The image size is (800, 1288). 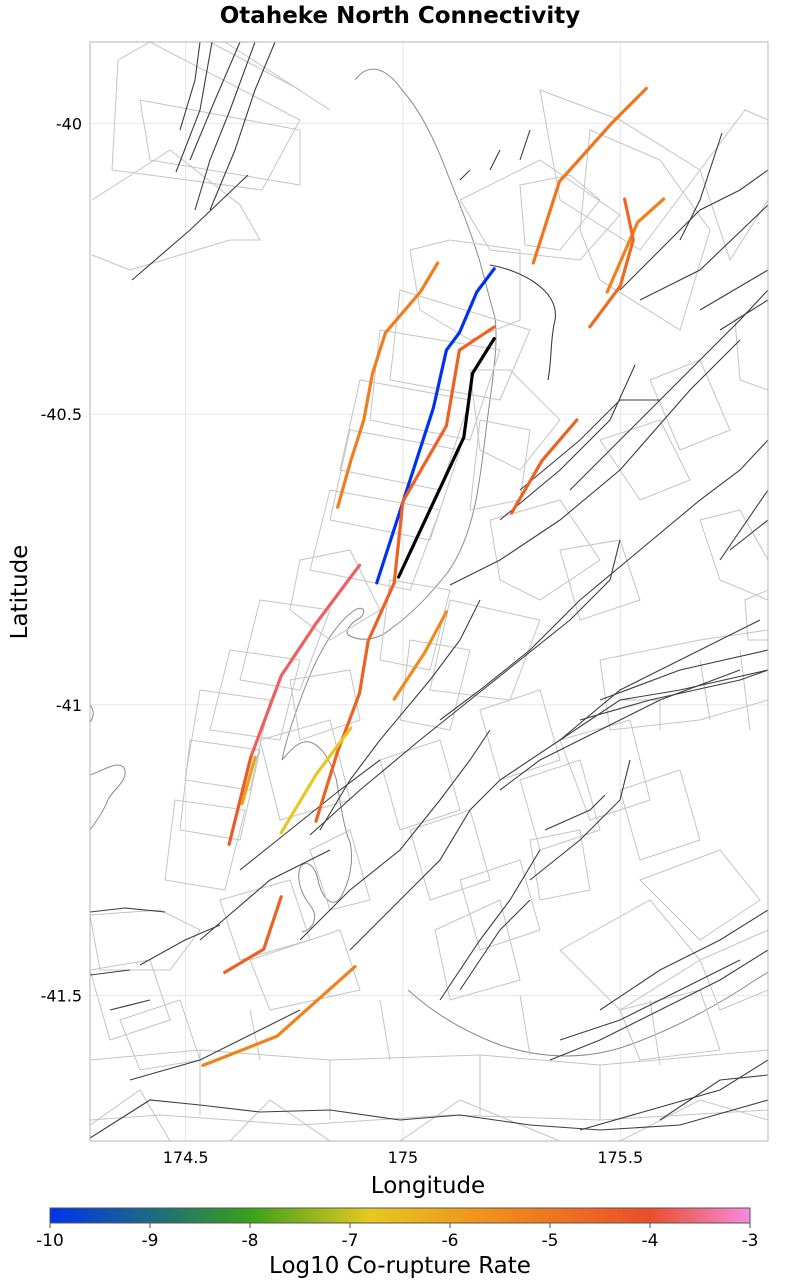 What do you see at coordinates (150, 1241) in the screenshot?
I see `colorbar-tick-label: -9` at bounding box center [150, 1241].